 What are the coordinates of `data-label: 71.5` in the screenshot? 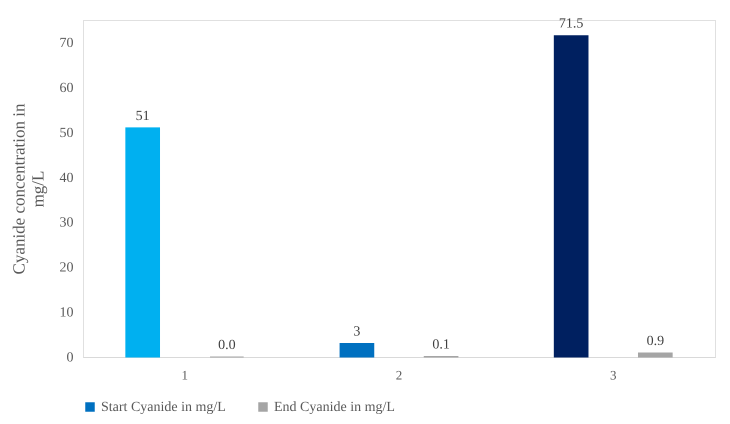 It's located at (571, 24).